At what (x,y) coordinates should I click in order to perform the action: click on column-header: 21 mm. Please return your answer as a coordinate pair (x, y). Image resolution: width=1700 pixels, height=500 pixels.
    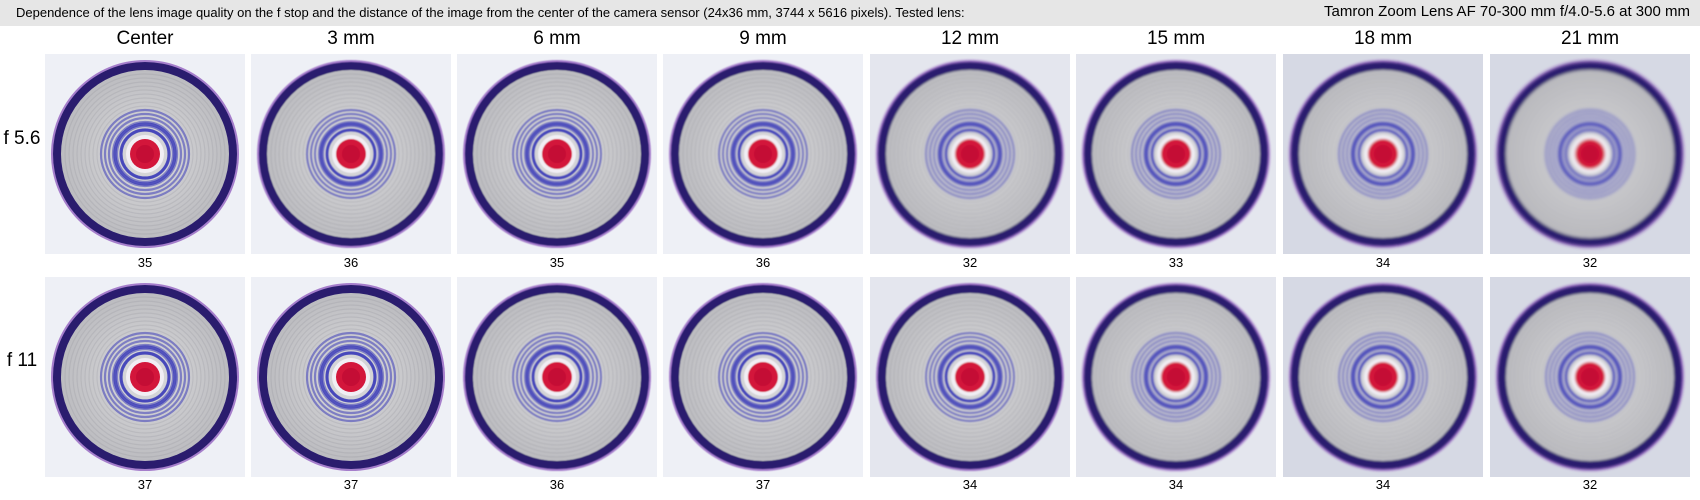
    Looking at the image, I should click on (1590, 38).